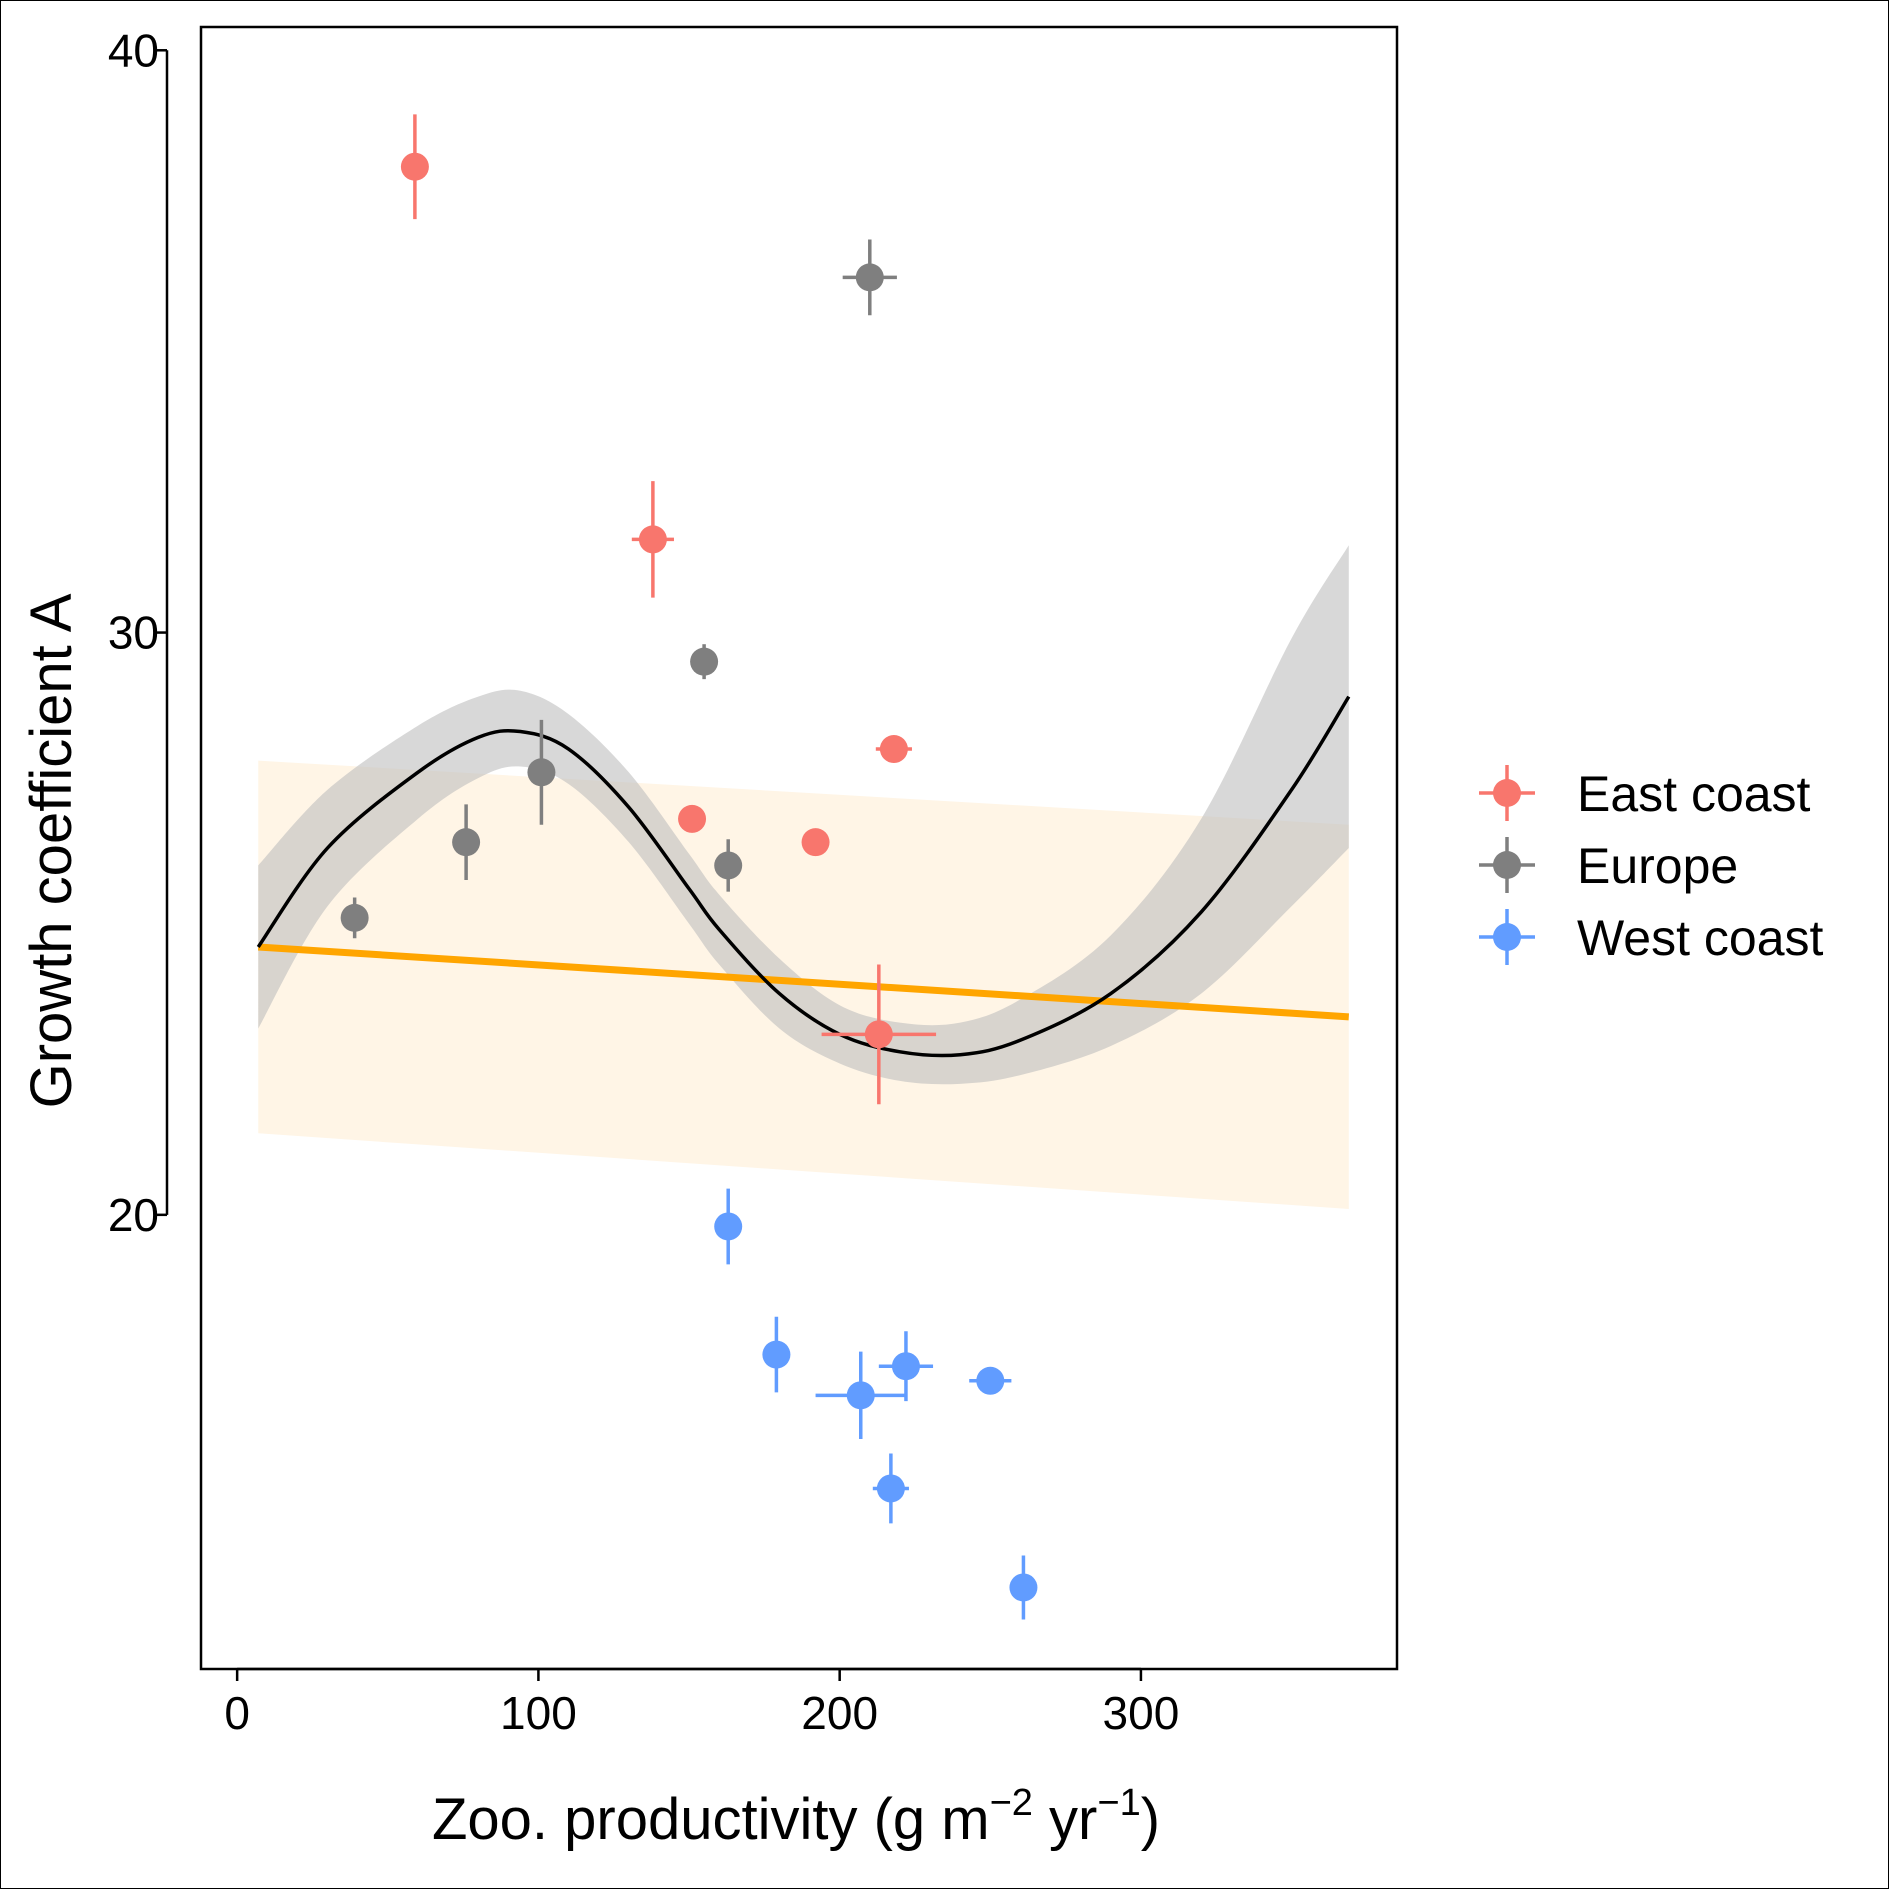 Image resolution: width=1889 pixels, height=1889 pixels. Describe the element at coordinates (876, 1404) in the screenshot. I see `series-west-coast` at that location.